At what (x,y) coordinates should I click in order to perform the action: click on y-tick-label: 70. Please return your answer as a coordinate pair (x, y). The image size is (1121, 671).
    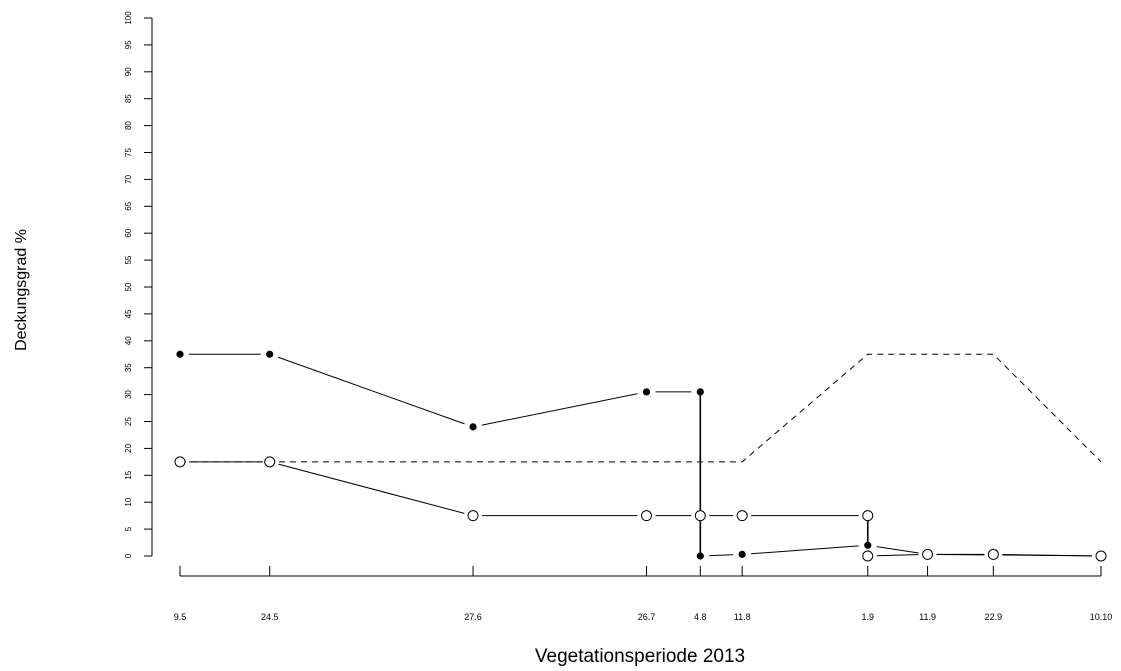
    Looking at the image, I should click on (128, 178).